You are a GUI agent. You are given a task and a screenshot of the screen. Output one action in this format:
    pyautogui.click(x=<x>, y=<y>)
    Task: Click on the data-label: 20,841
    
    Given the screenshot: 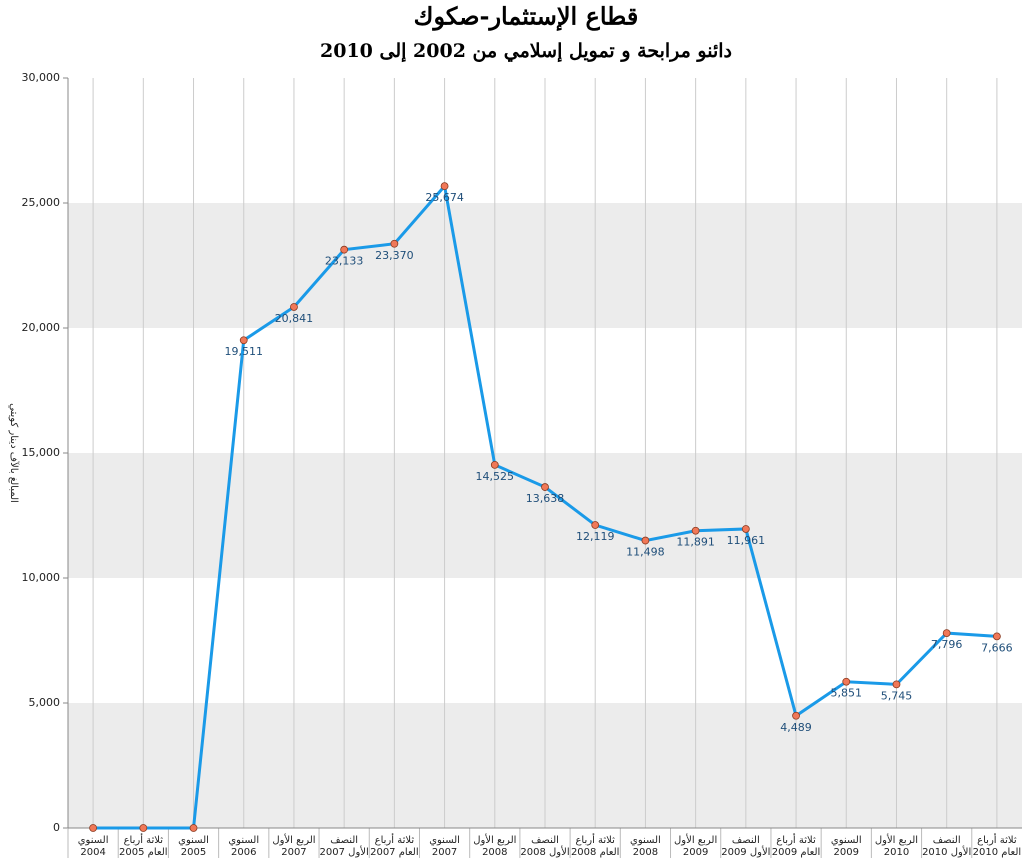 What is the action you would take?
    pyautogui.click(x=294, y=318)
    